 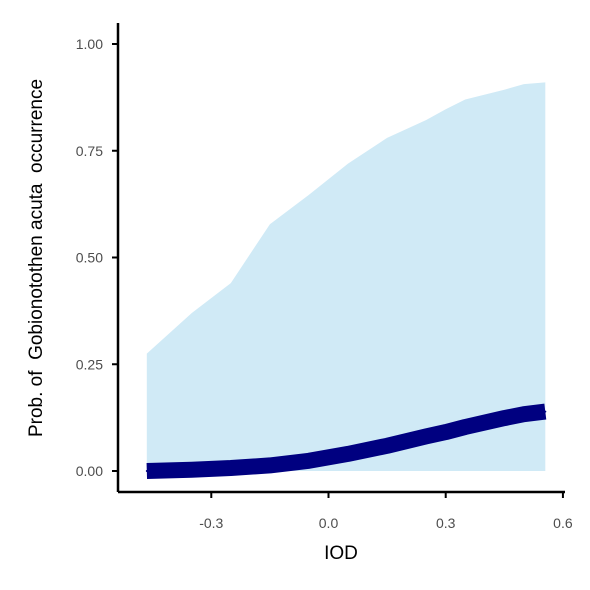 What do you see at coordinates (89, 258) in the screenshot?
I see `y-tick-label: 0.50` at bounding box center [89, 258].